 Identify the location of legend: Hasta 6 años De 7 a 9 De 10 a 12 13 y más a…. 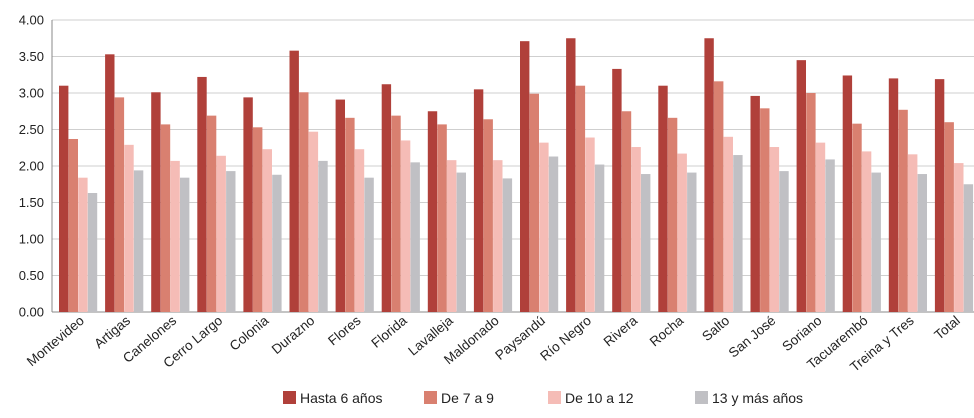
(543, 398).